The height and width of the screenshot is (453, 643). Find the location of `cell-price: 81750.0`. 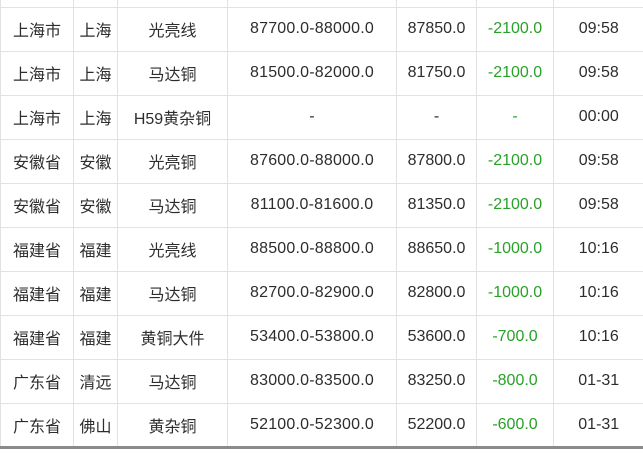

cell-price: 81750.0 is located at coordinates (436, 73).